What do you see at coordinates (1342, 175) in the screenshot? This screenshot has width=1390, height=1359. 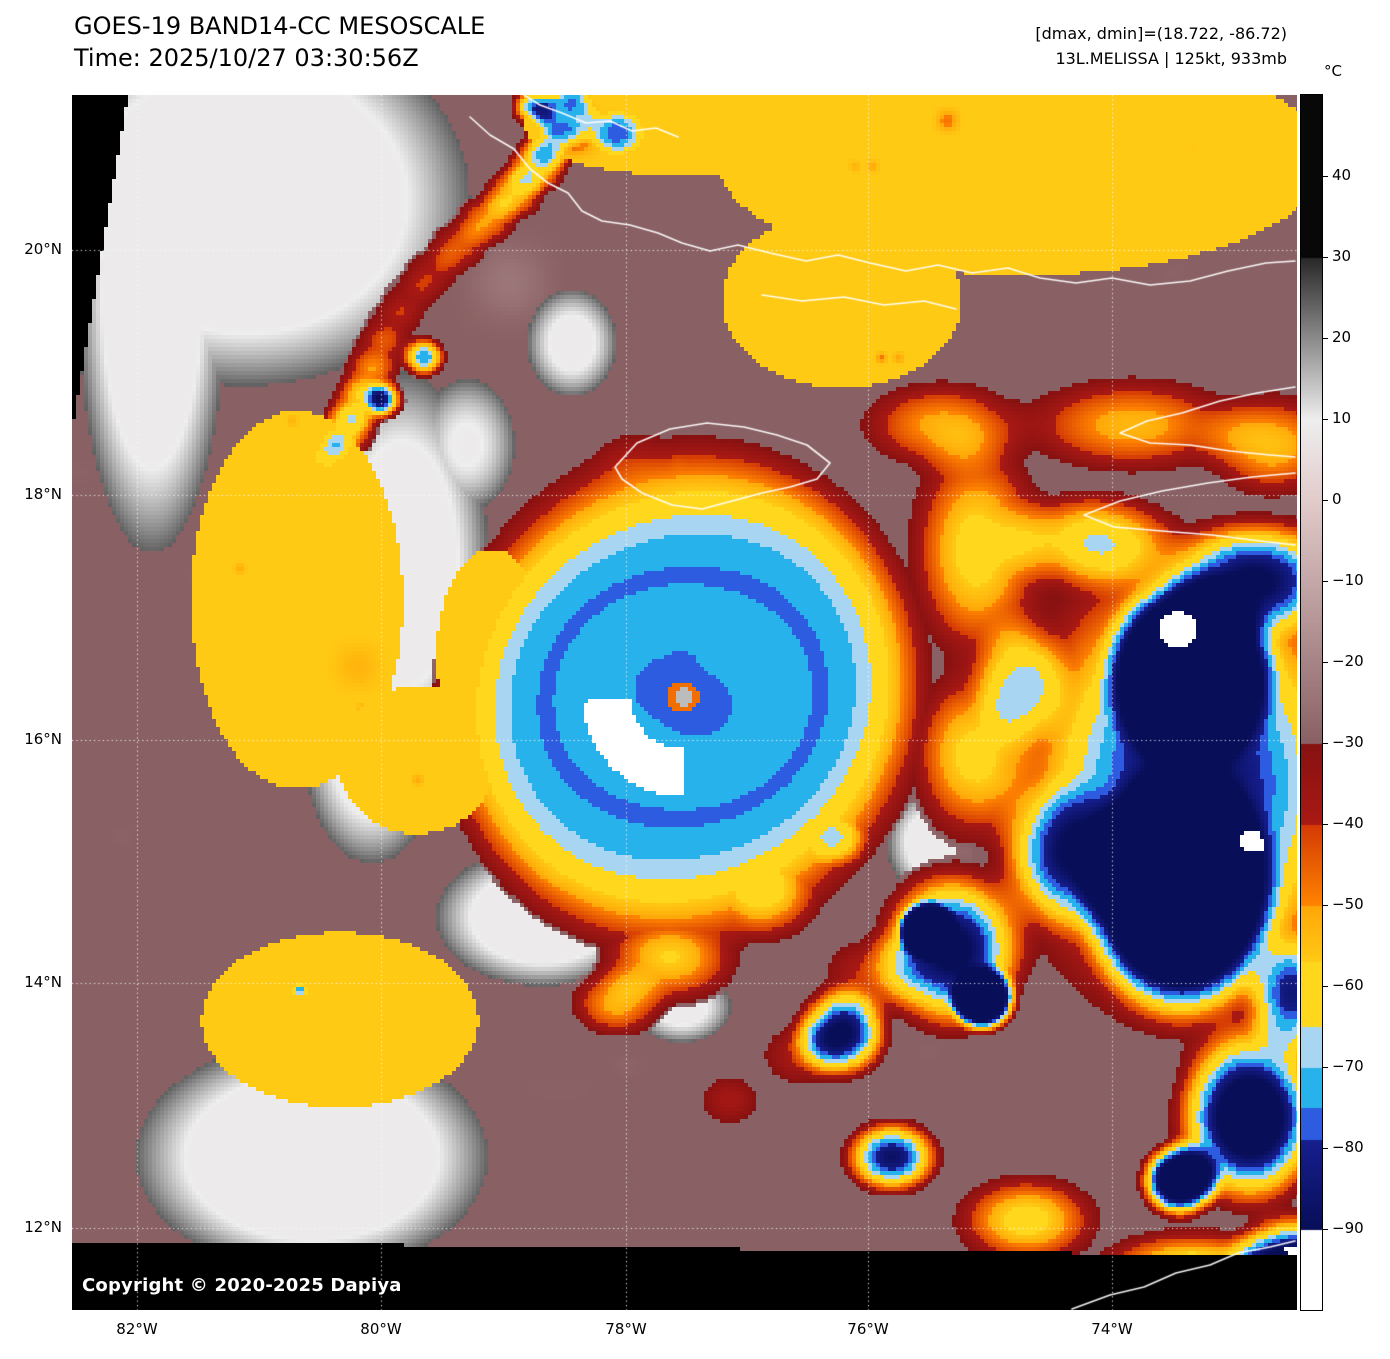 I see `colorbar-tick-label: 40` at bounding box center [1342, 175].